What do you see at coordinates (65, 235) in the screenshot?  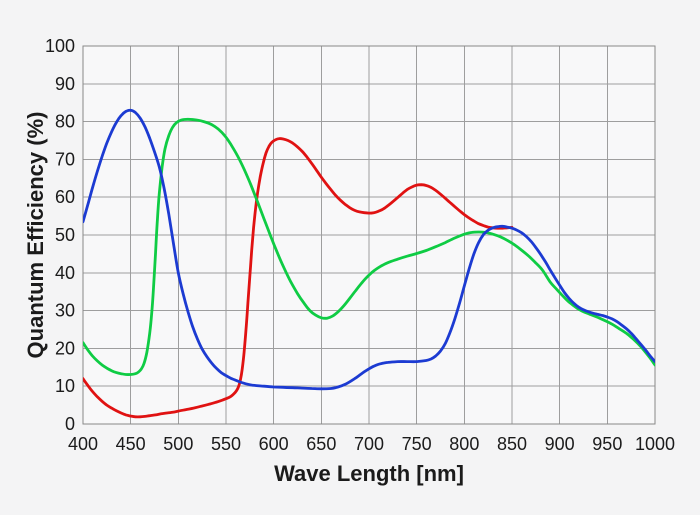 I see `y-tick-label: 50` at bounding box center [65, 235].